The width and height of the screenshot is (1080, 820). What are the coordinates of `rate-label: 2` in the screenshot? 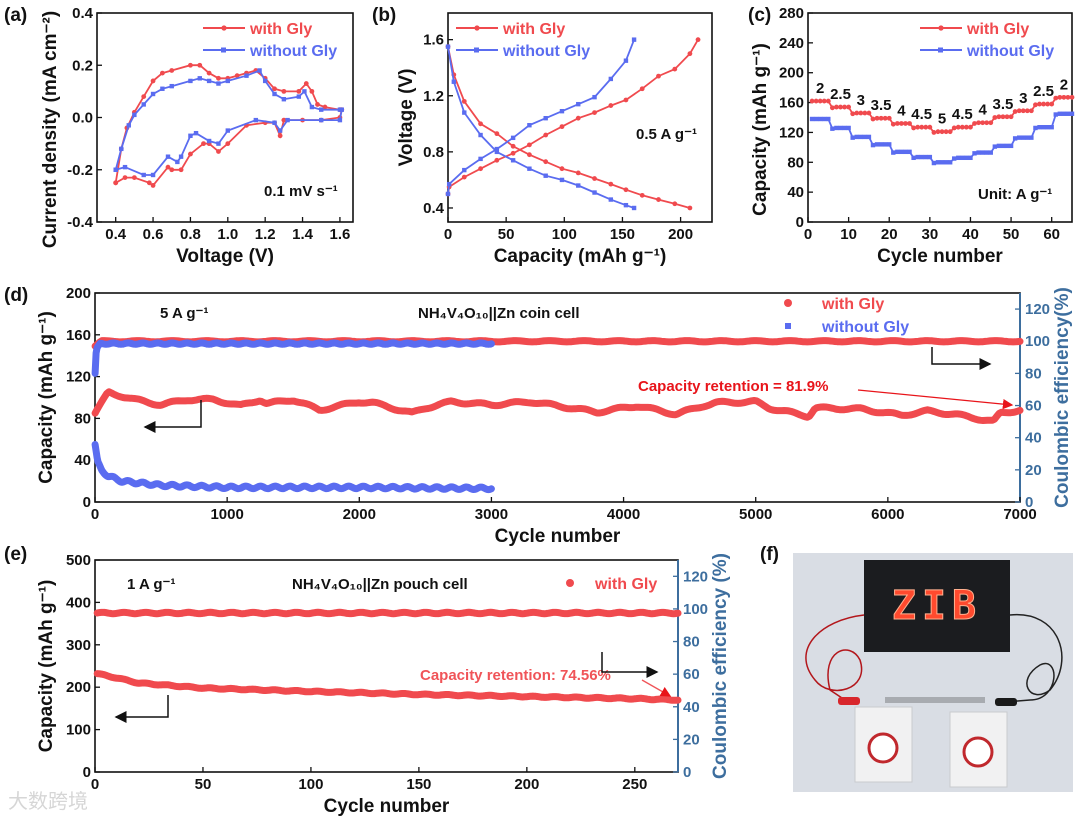 It's located at (1064, 84).